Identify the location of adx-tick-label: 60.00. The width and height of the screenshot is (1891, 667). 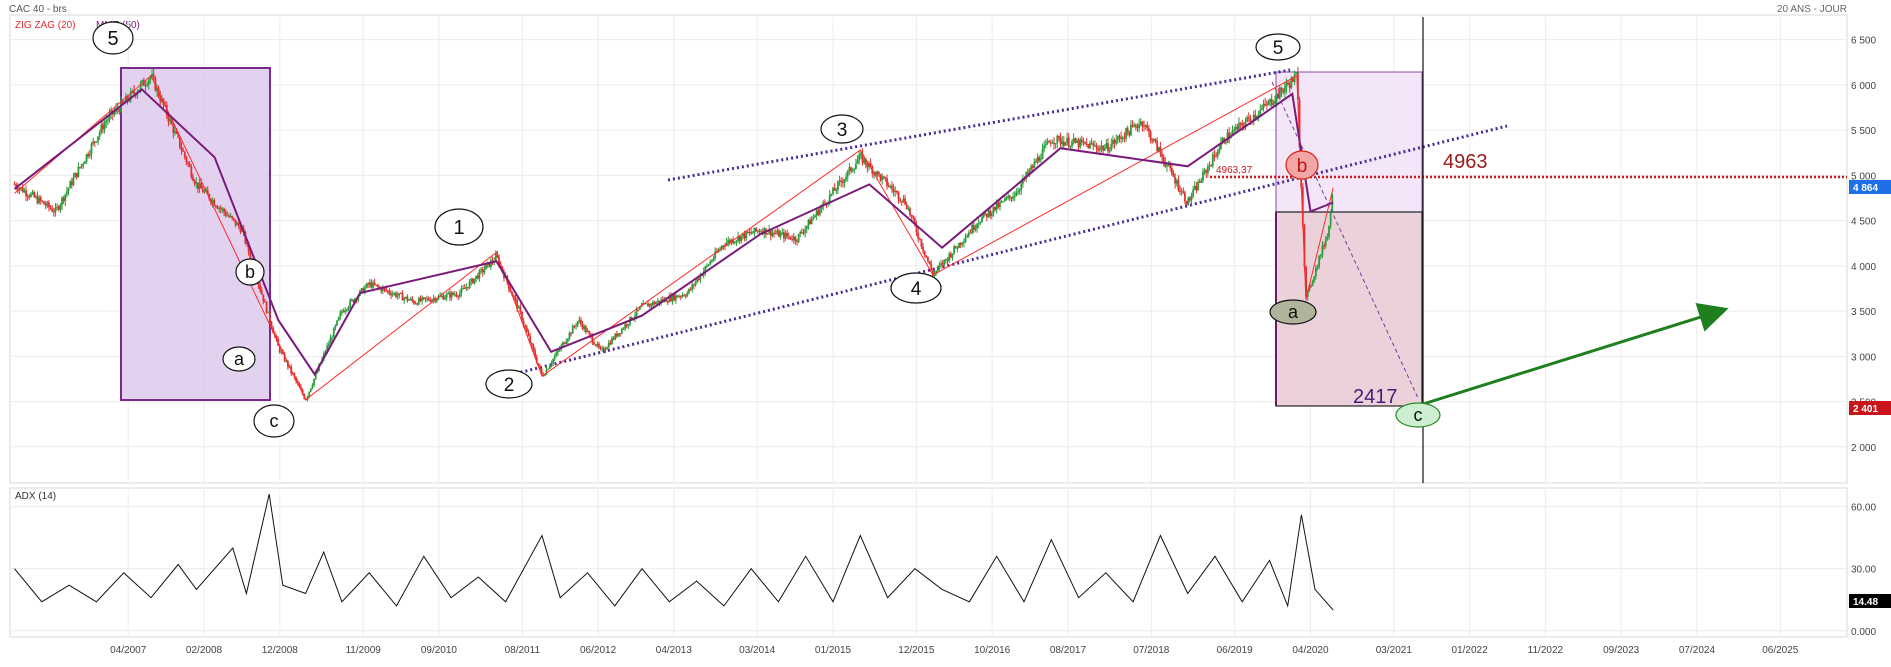
(1863, 508).